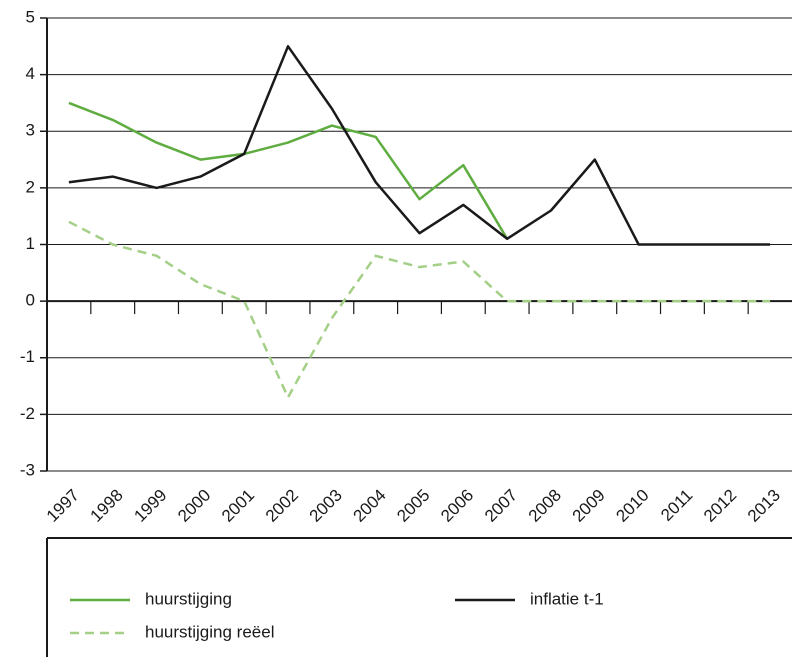 Image resolution: width=792 pixels, height=657 pixels. What do you see at coordinates (30, 186) in the screenshot?
I see `y-tick-label: 2` at bounding box center [30, 186].